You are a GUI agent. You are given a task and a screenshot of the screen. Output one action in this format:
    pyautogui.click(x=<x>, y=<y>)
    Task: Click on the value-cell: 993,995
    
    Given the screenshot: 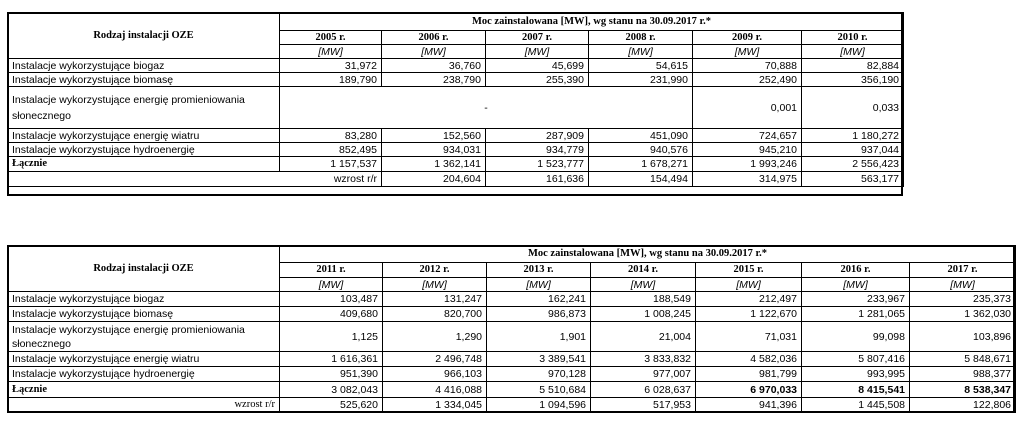 What is the action you would take?
    pyautogui.click(x=856, y=374)
    